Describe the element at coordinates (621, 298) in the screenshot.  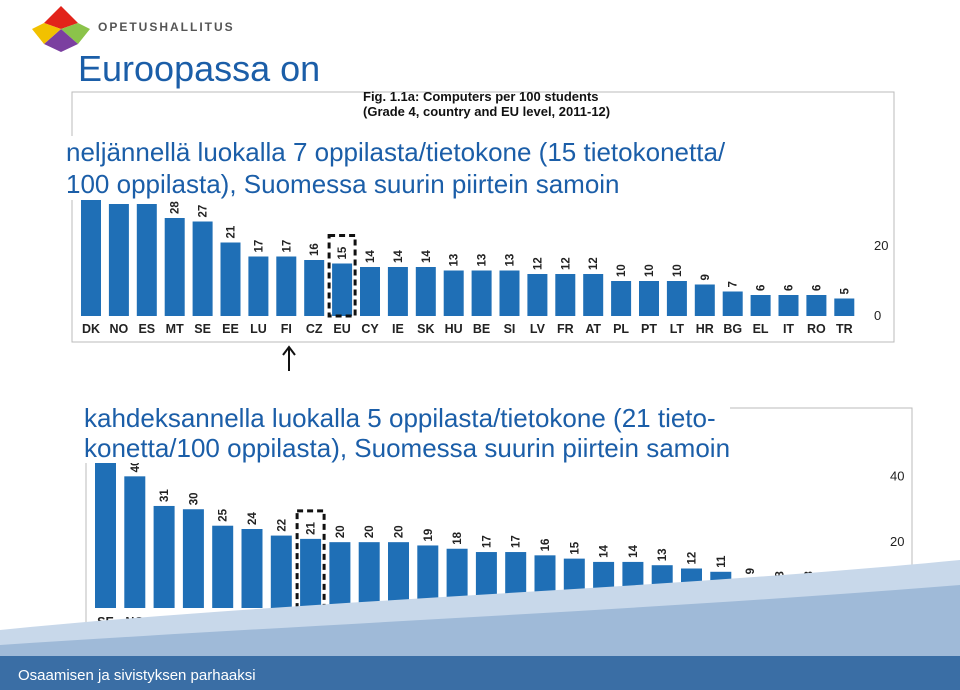
I see `bar-pl` at that location.